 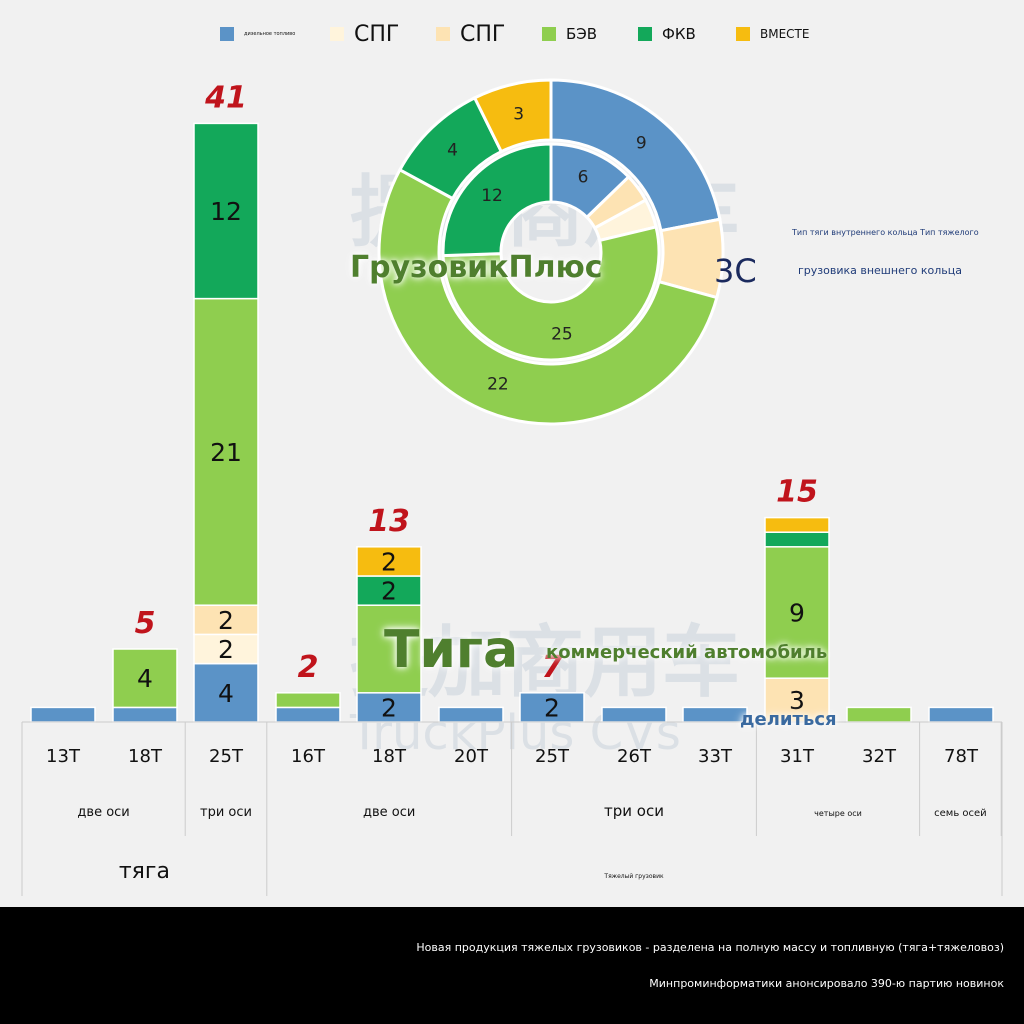 I want to click on legend-label-fcv: ФКВ, so click(x=679, y=34).